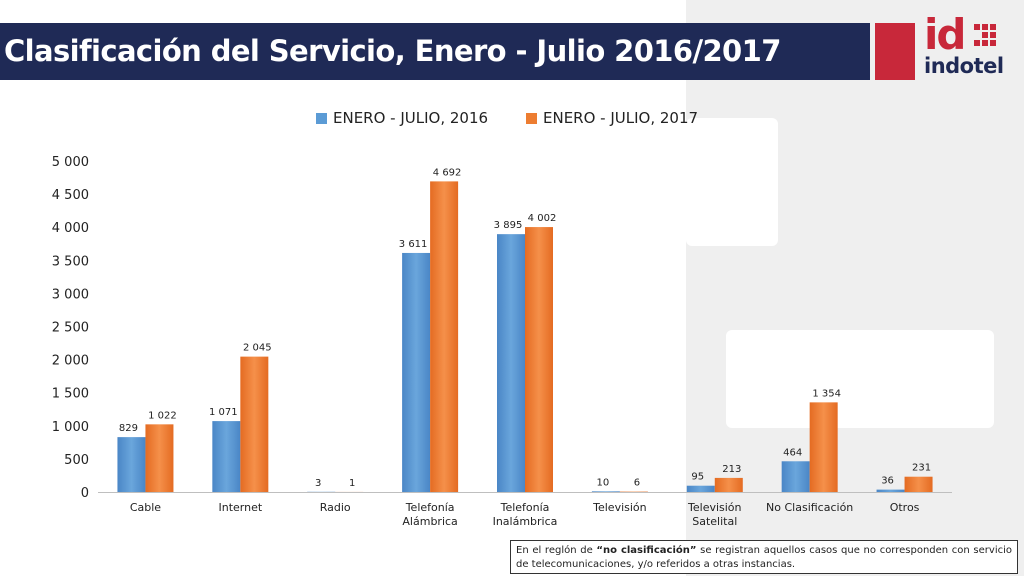  Describe the element at coordinates (352, 483) in the screenshot. I see `data-label-2017: 1` at that location.